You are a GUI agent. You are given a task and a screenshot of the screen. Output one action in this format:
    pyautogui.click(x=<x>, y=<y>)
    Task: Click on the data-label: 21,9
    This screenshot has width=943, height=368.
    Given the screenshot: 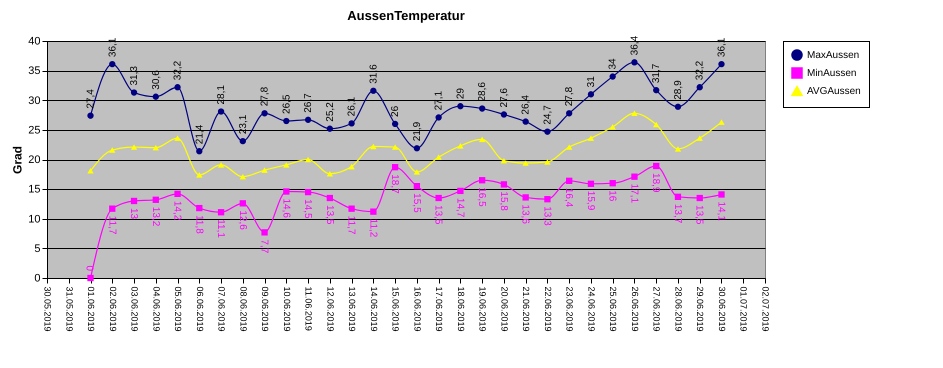 What is the action you would take?
    pyautogui.click(x=417, y=131)
    